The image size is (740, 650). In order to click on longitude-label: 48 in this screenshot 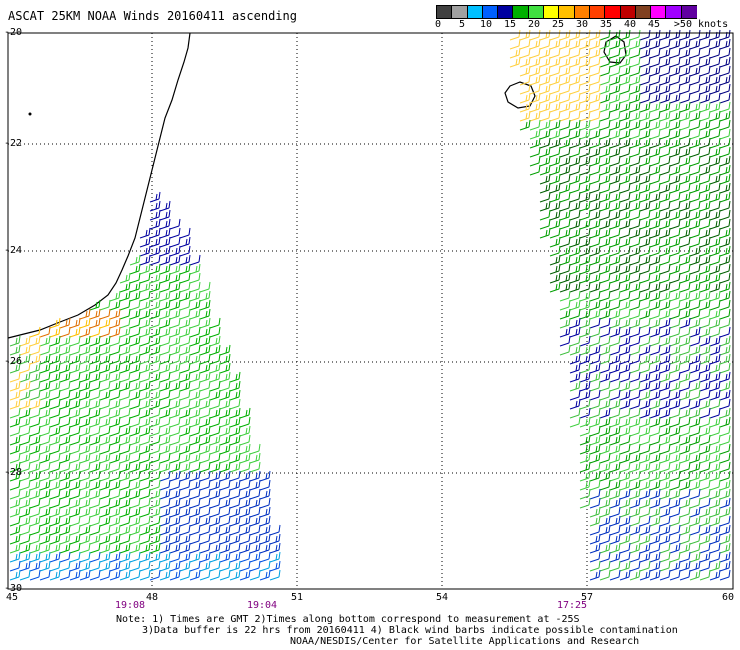, I will do `click(152, 597)`.